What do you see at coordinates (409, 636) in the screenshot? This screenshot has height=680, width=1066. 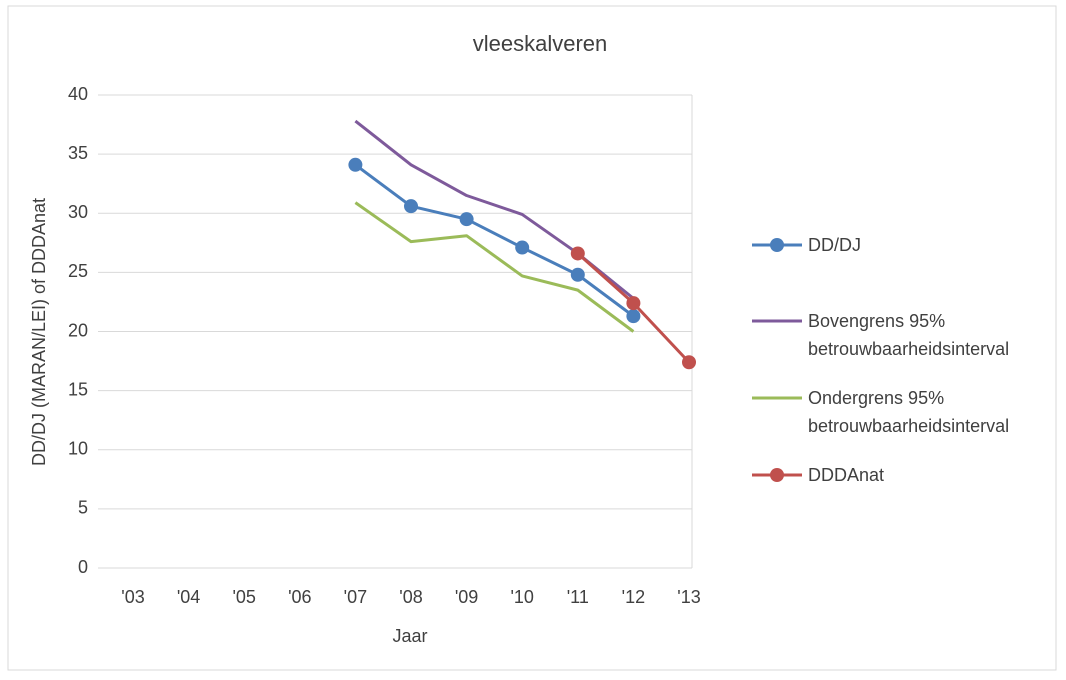 I see `x-axis-label: Jaar` at bounding box center [409, 636].